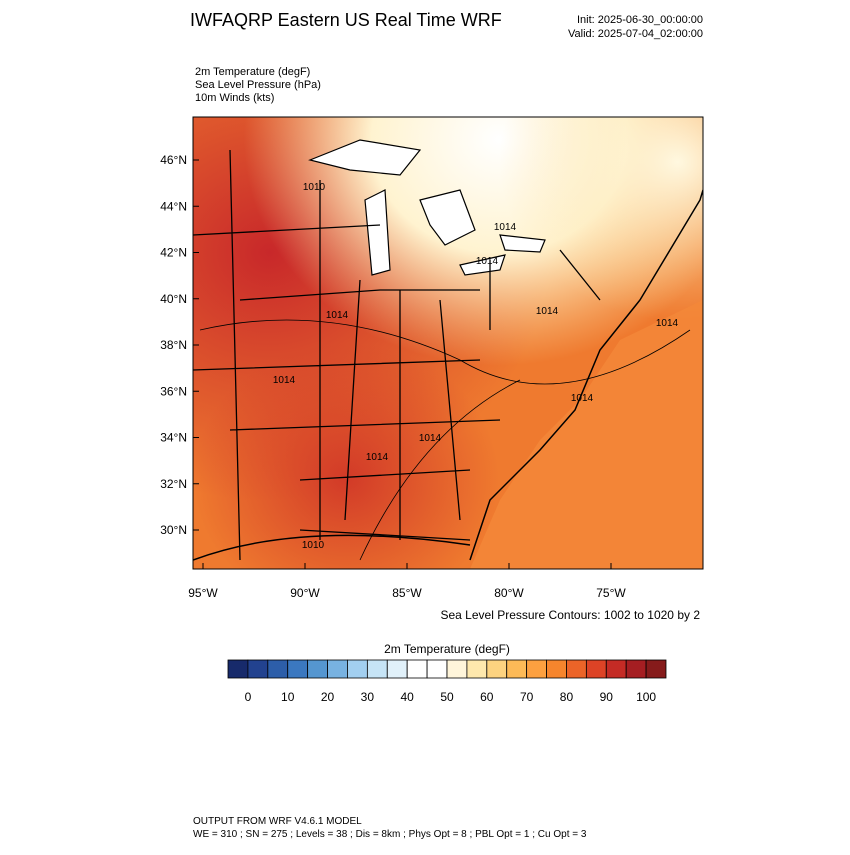  Describe the element at coordinates (305, 593) in the screenshot. I see `lon-label: 90°W` at that location.